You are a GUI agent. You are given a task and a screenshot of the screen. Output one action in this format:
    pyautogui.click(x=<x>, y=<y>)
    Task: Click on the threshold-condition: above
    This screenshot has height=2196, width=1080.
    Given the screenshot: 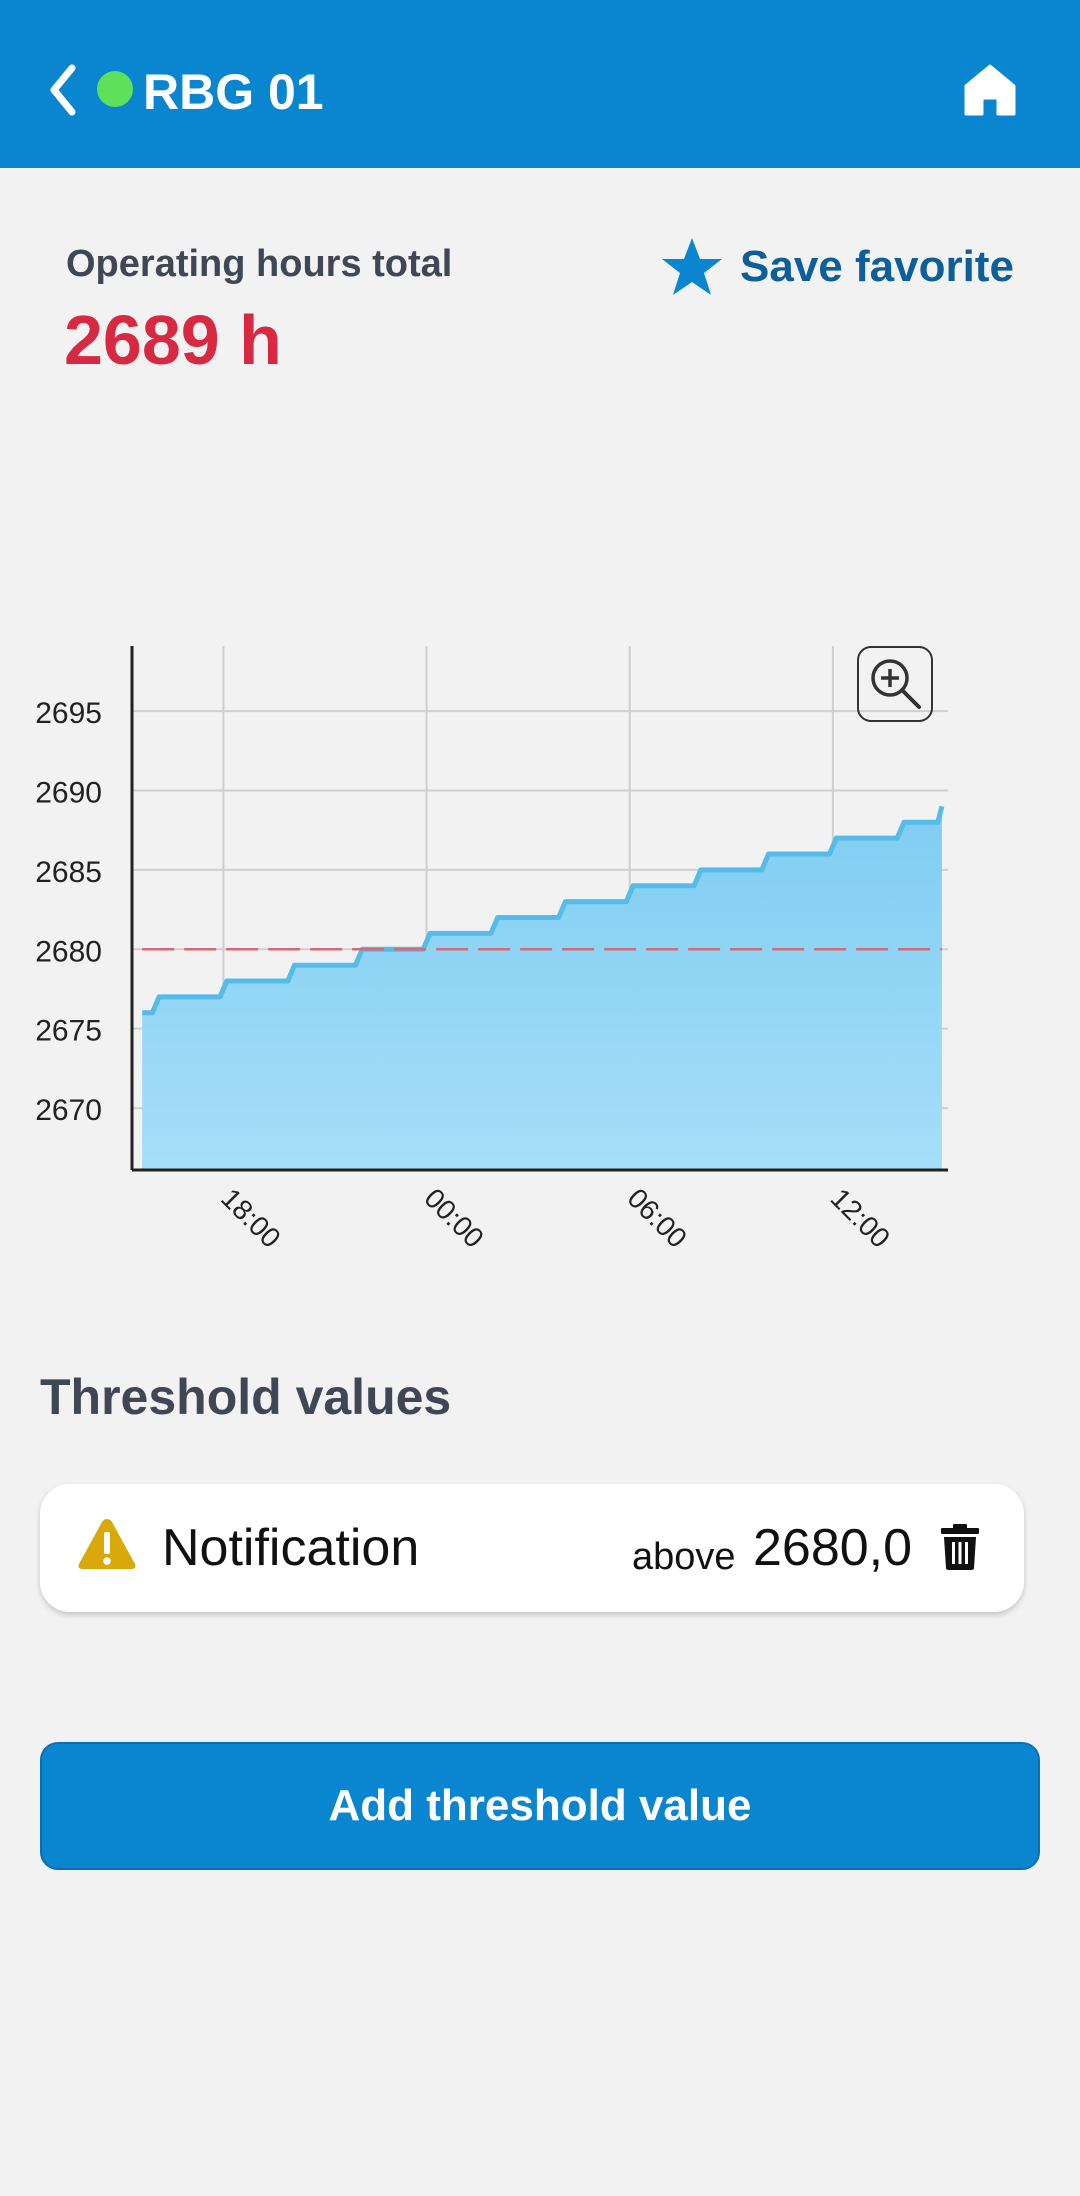 What is the action you would take?
    pyautogui.click(x=684, y=1557)
    